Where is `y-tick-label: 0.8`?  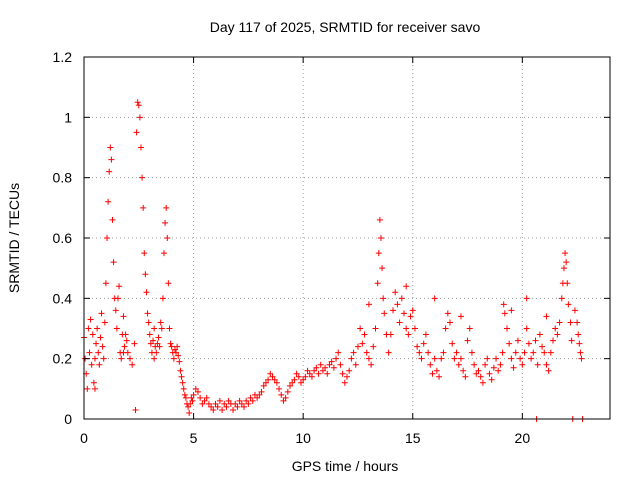 y-tick-label: 0.8 is located at coordinates (63, 178).